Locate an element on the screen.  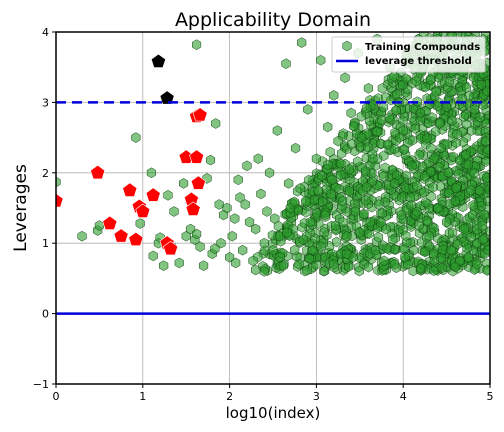
x-tick-label: 1 is located at coordinates (142, 396).